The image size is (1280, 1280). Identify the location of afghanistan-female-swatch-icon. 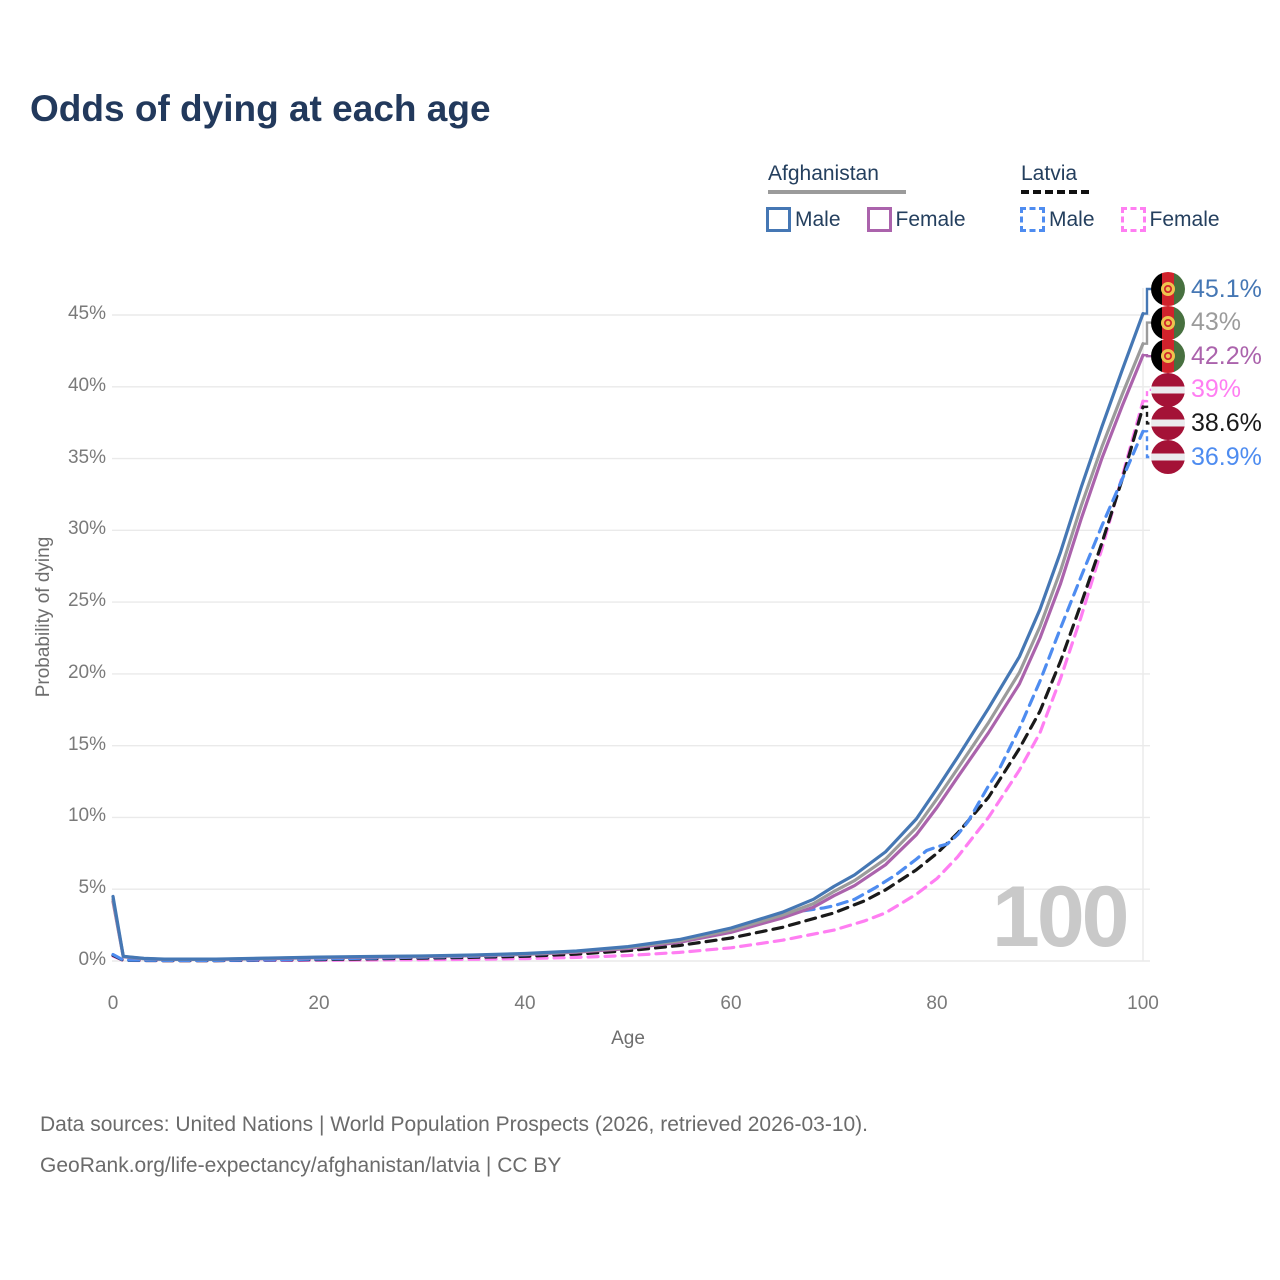
(879, 219).